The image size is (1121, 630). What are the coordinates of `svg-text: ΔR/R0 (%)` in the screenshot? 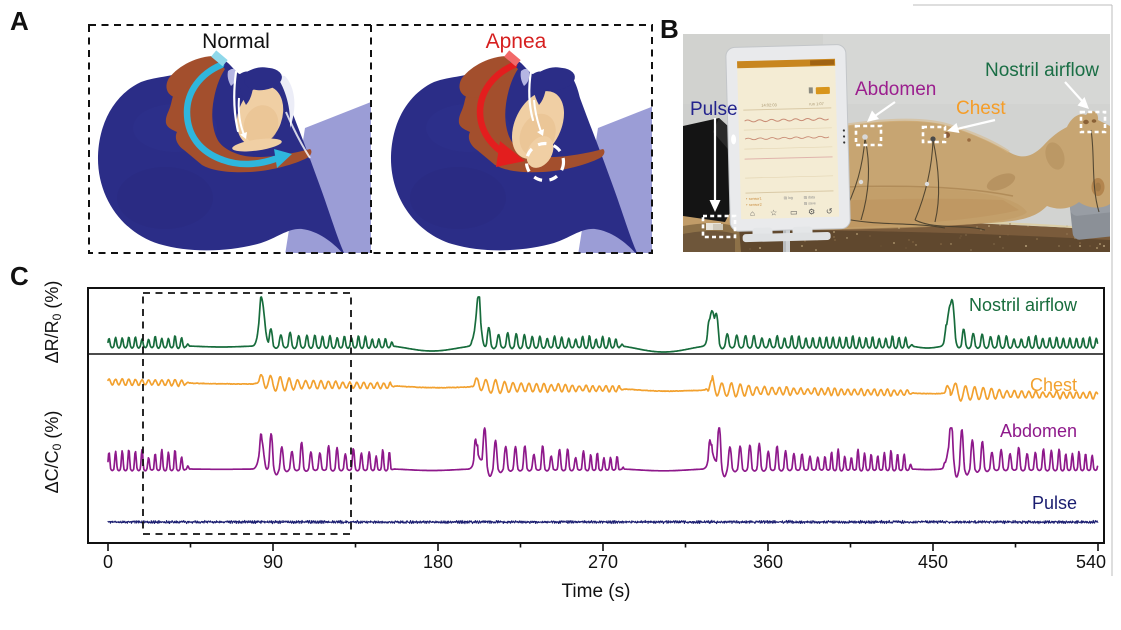 It's located at (53, 322).